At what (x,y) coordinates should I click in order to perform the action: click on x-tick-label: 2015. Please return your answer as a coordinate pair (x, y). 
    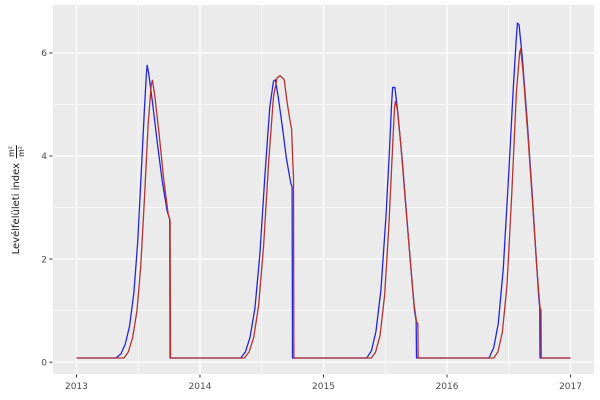
    Looking at the image, I should click on (323, 387).